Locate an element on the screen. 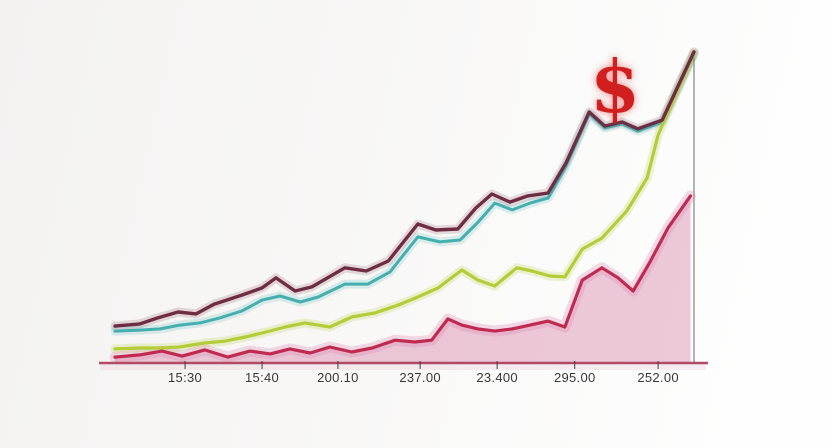  x-tick-label: 252.00 is located at coordinates (658, 377).